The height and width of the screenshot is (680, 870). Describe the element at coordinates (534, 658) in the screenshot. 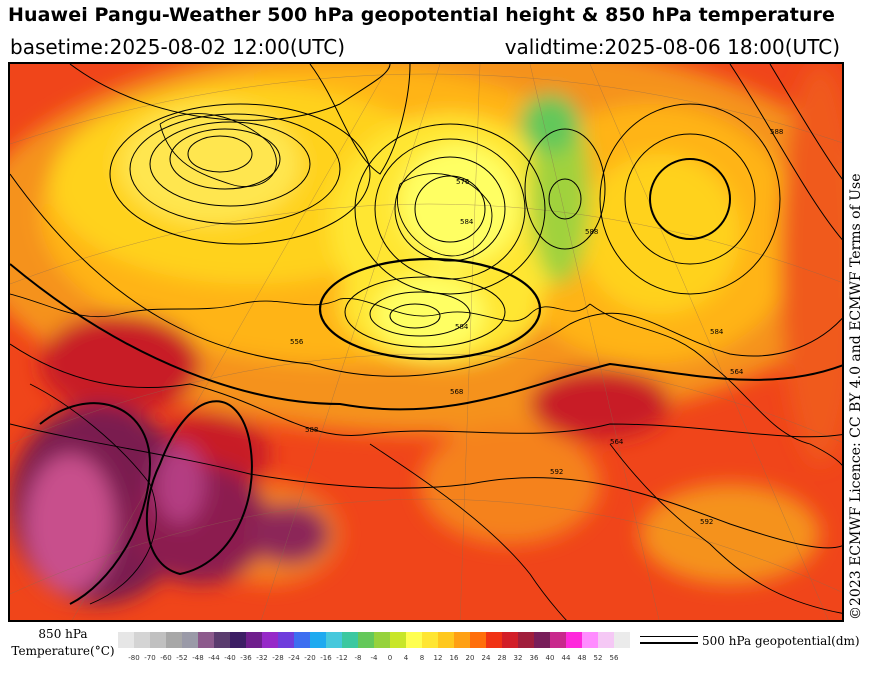

I see `colorbar-tick-label: 36` at that location.